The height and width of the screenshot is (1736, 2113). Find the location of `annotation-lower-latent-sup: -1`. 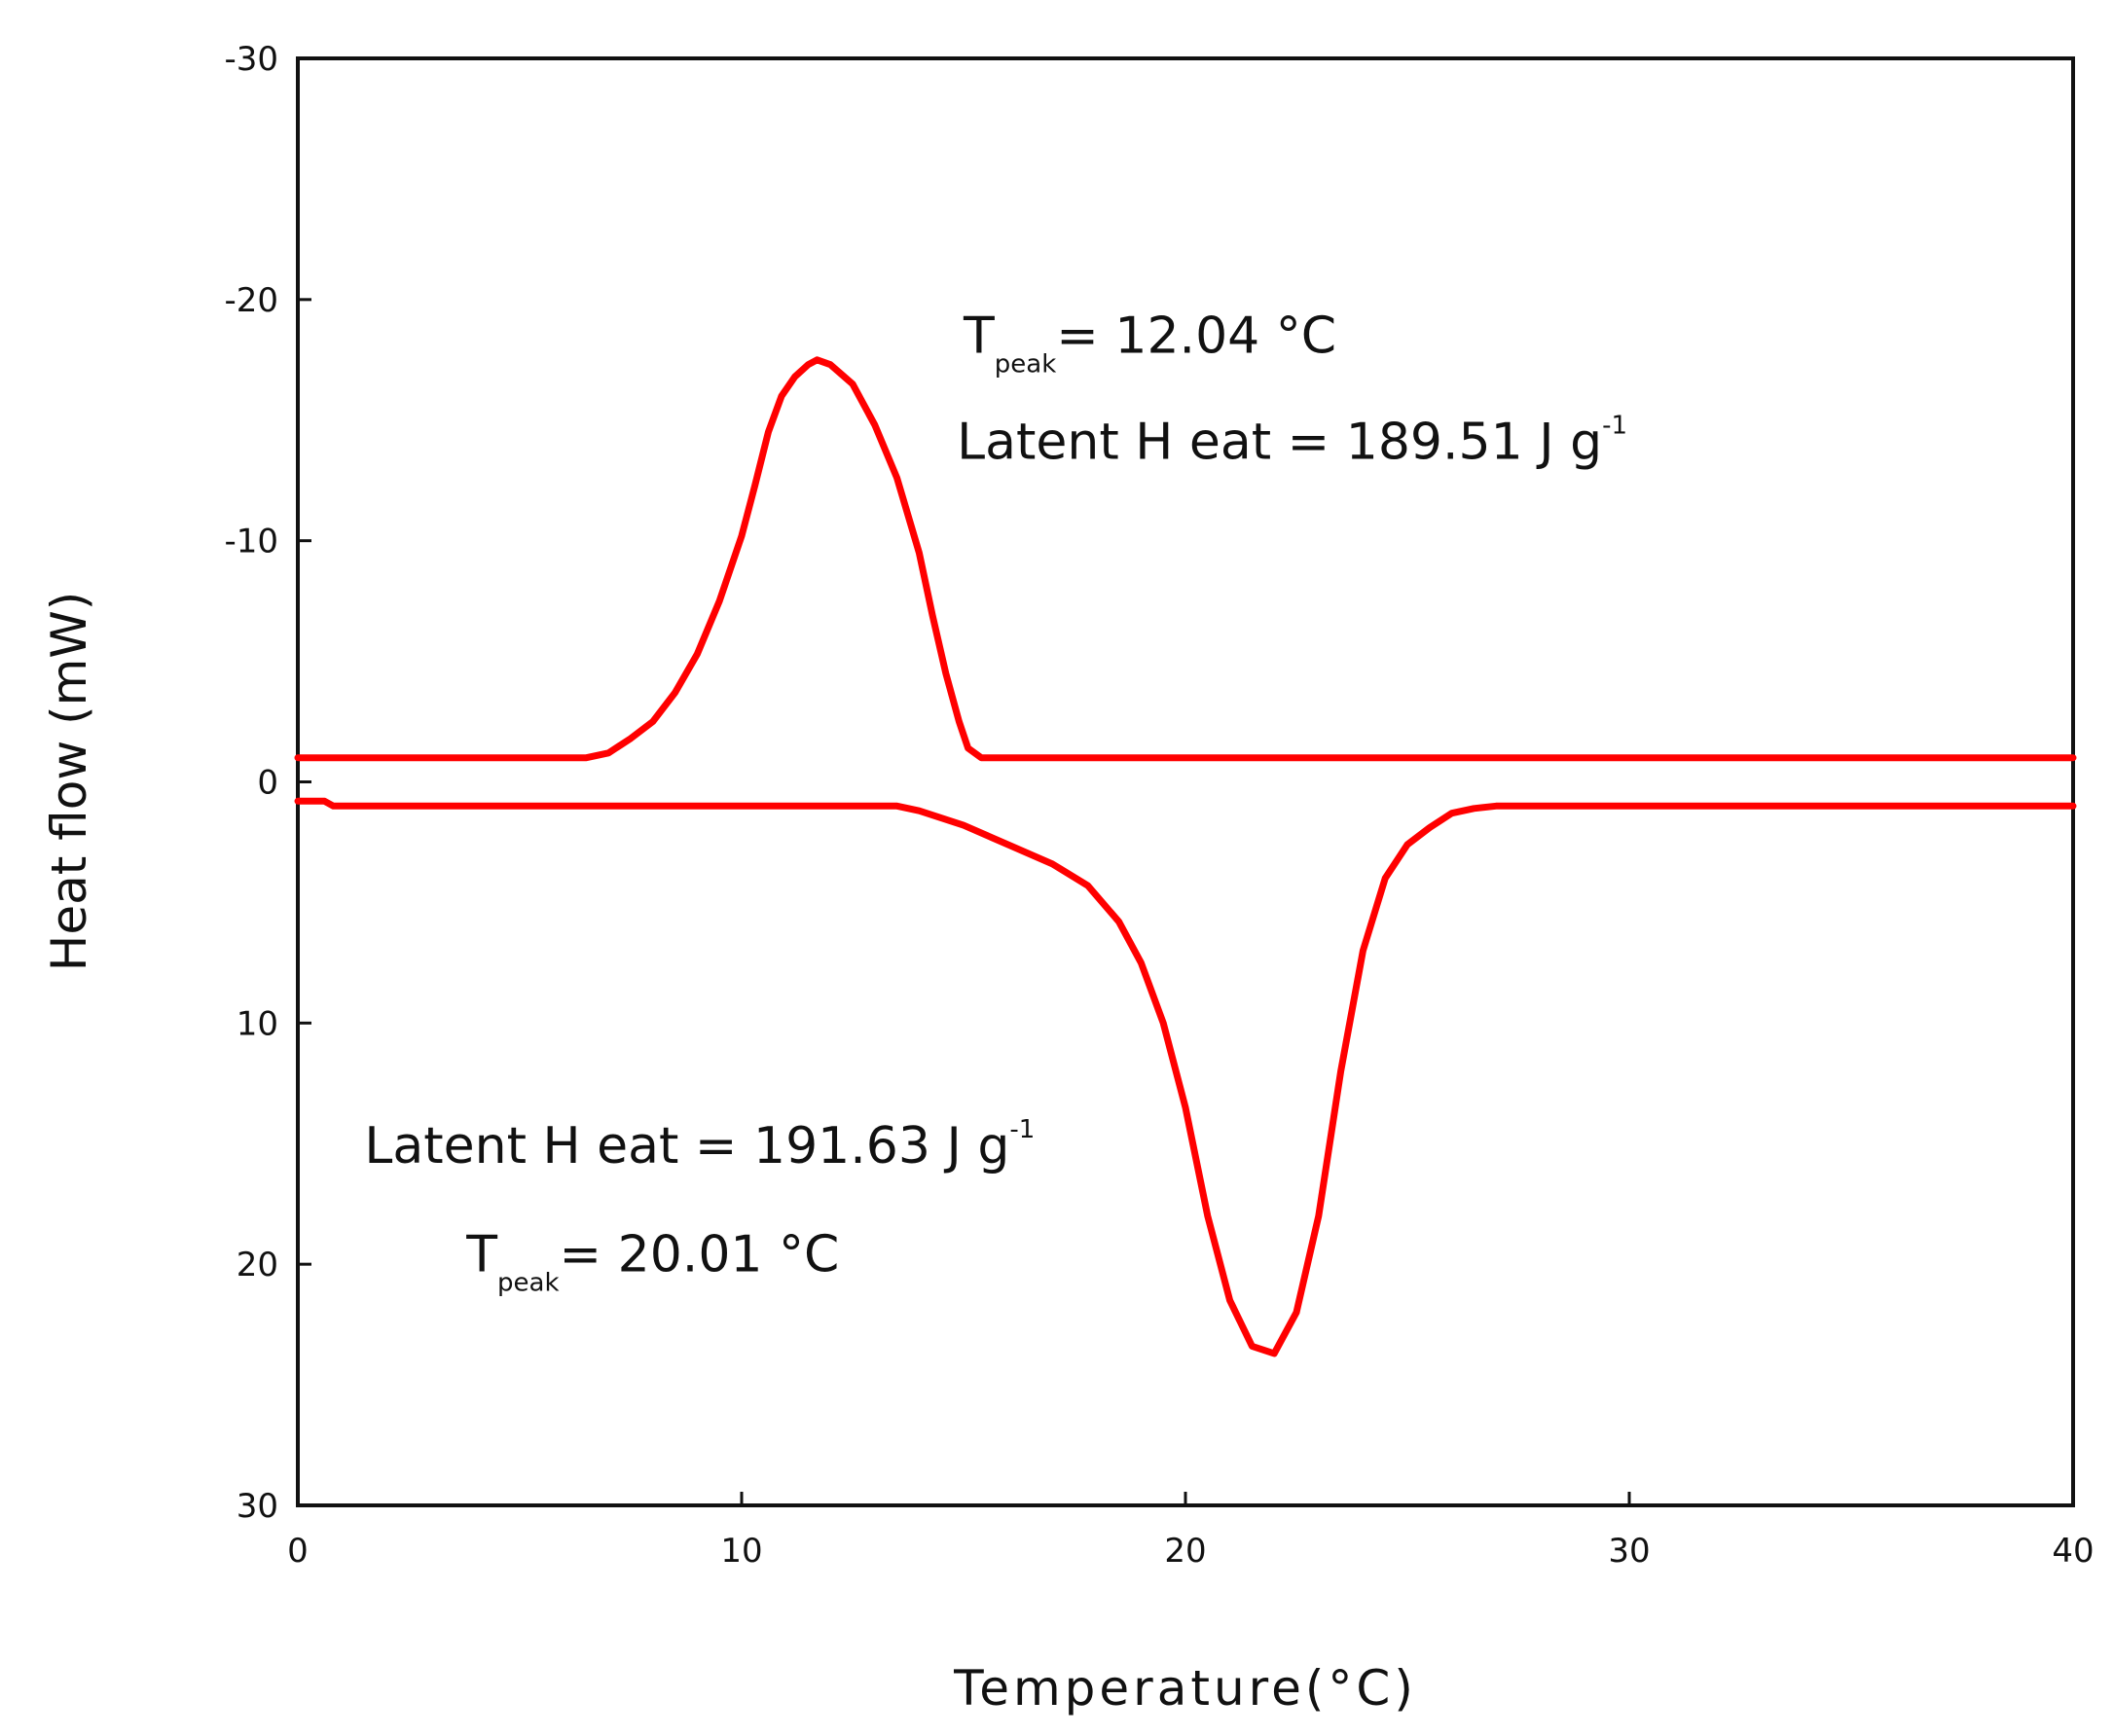

annotation-lower-latent-sup: -1 is located at coordinates (1022, 1129).